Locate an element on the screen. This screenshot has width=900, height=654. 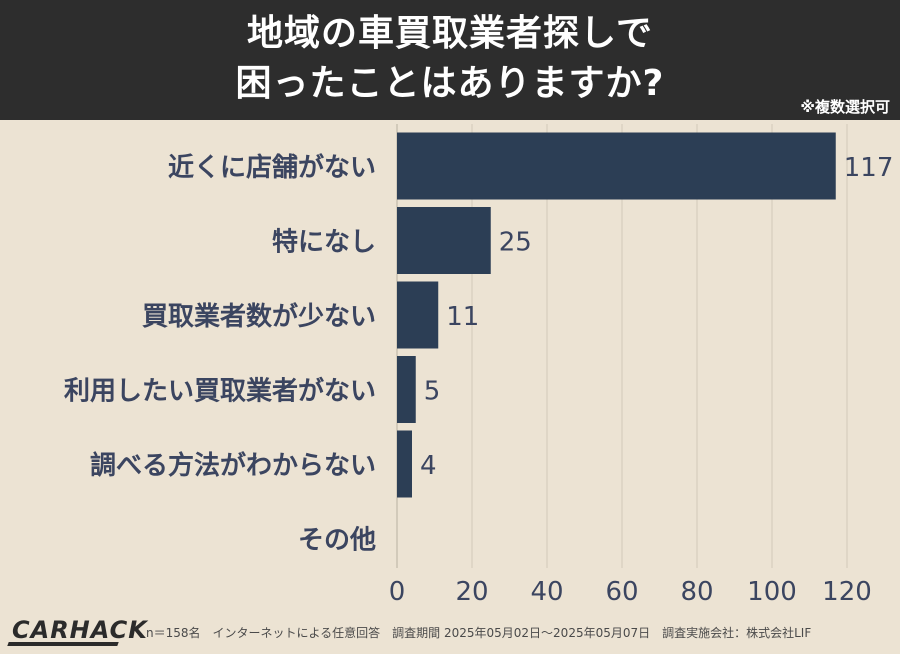
data-label-0: 117 is located at coordinates (869, 168).